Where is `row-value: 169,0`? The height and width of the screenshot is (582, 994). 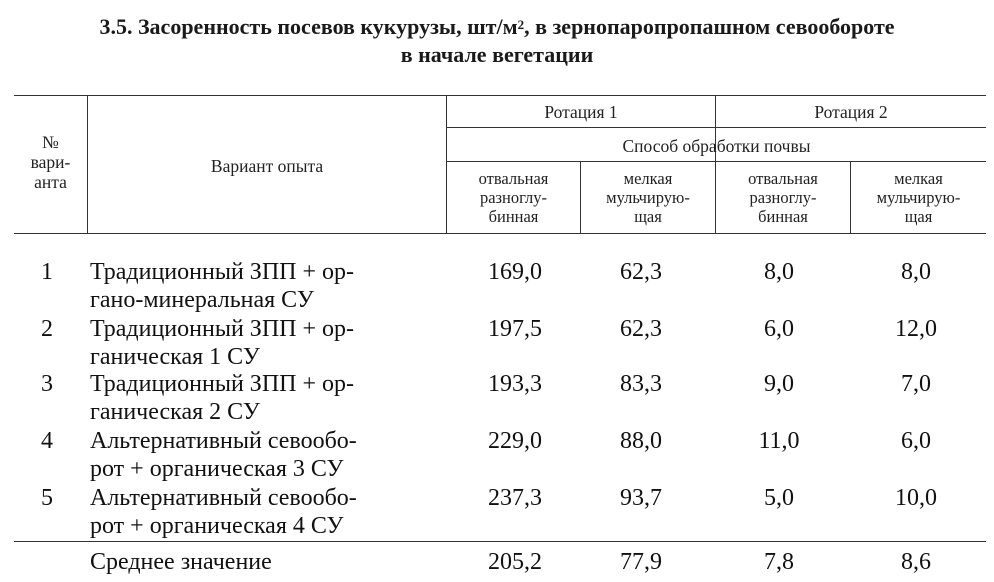 row-value: 169,0 is located at coordinates (515, 272).